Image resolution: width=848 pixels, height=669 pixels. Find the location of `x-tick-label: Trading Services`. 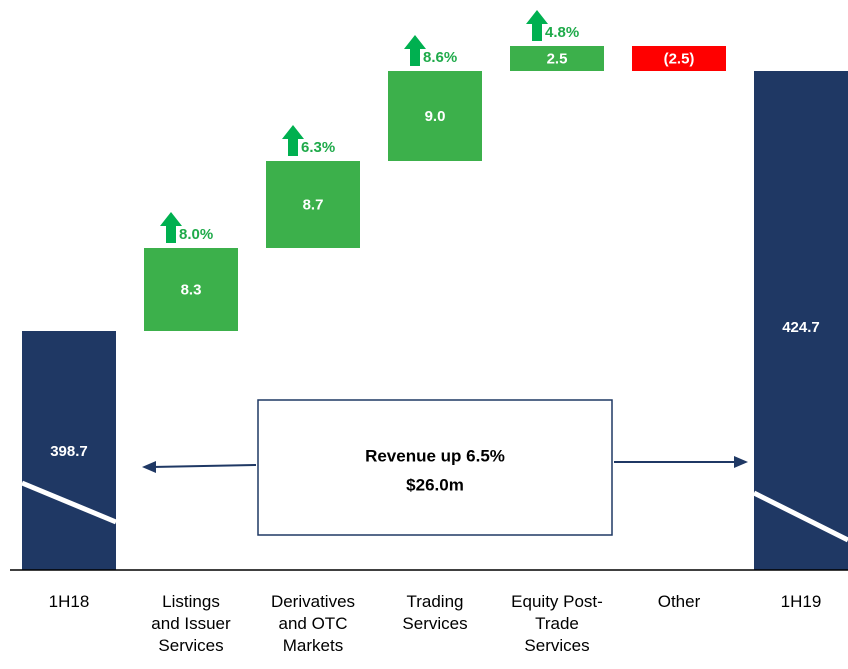

x-tick-label: Trading Services is located at coordinates (435, 612).